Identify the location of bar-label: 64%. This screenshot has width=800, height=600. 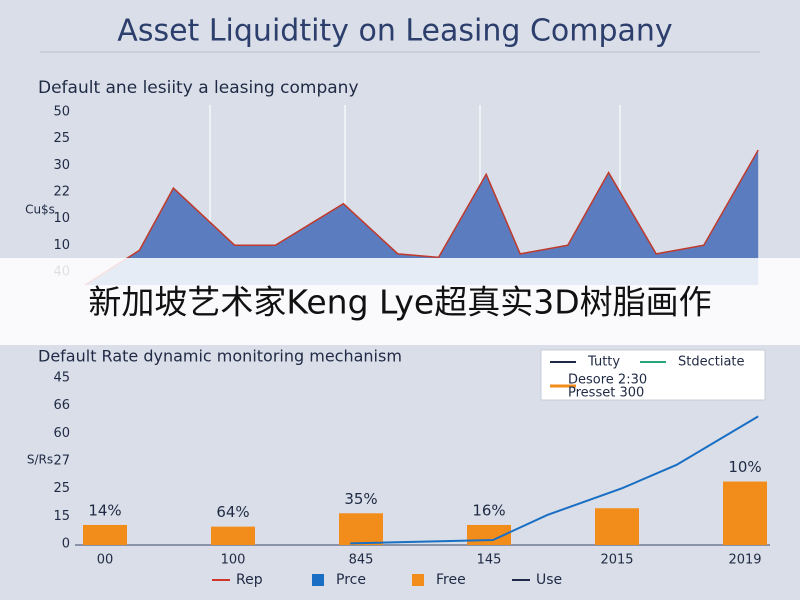
(232, 512).